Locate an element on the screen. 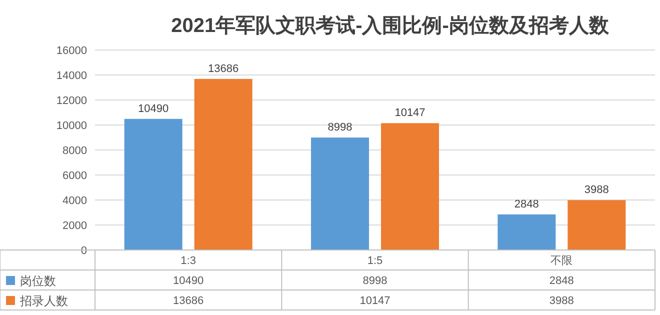 The height and width of the screenshot is (315, 660). y-tick-label: 10000 is located at coordinates (71, 126).